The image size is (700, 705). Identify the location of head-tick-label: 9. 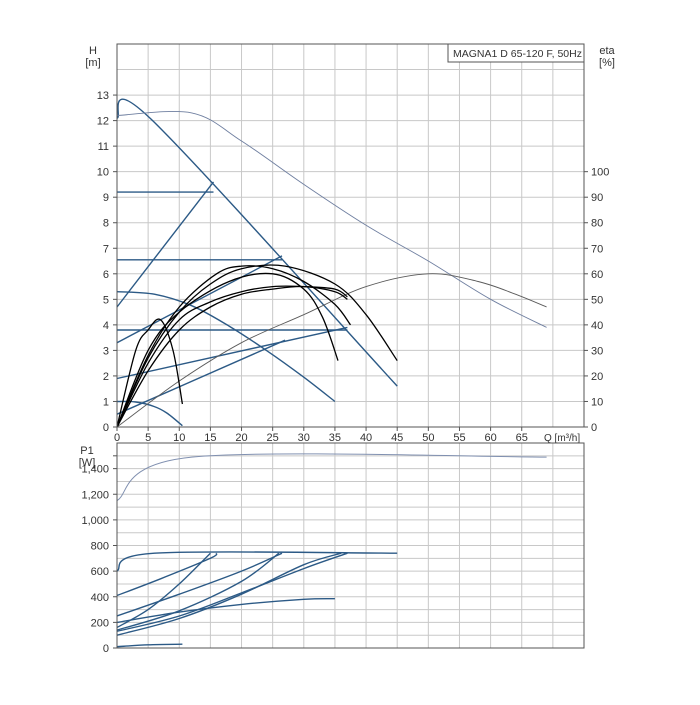
(106, 198).